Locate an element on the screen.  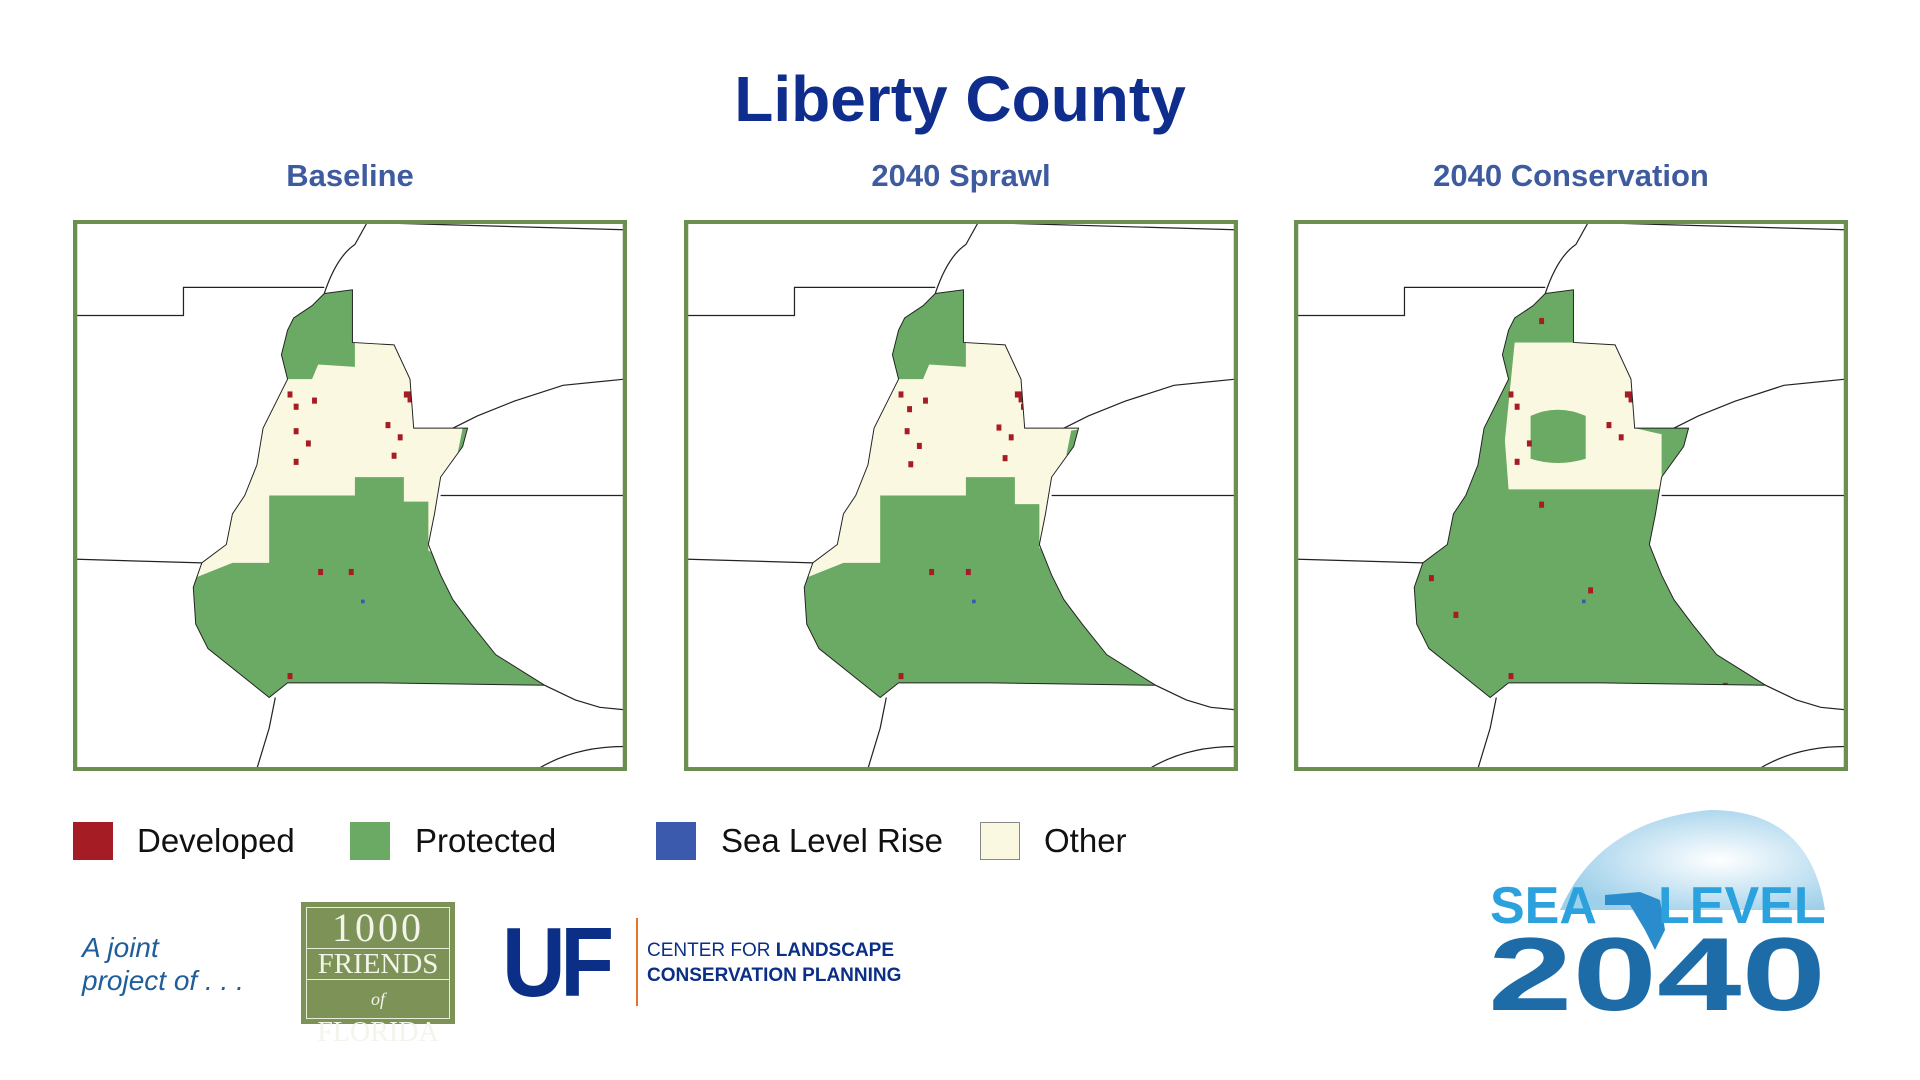
page-title: Liberty County is located at coordinates (960, 99).